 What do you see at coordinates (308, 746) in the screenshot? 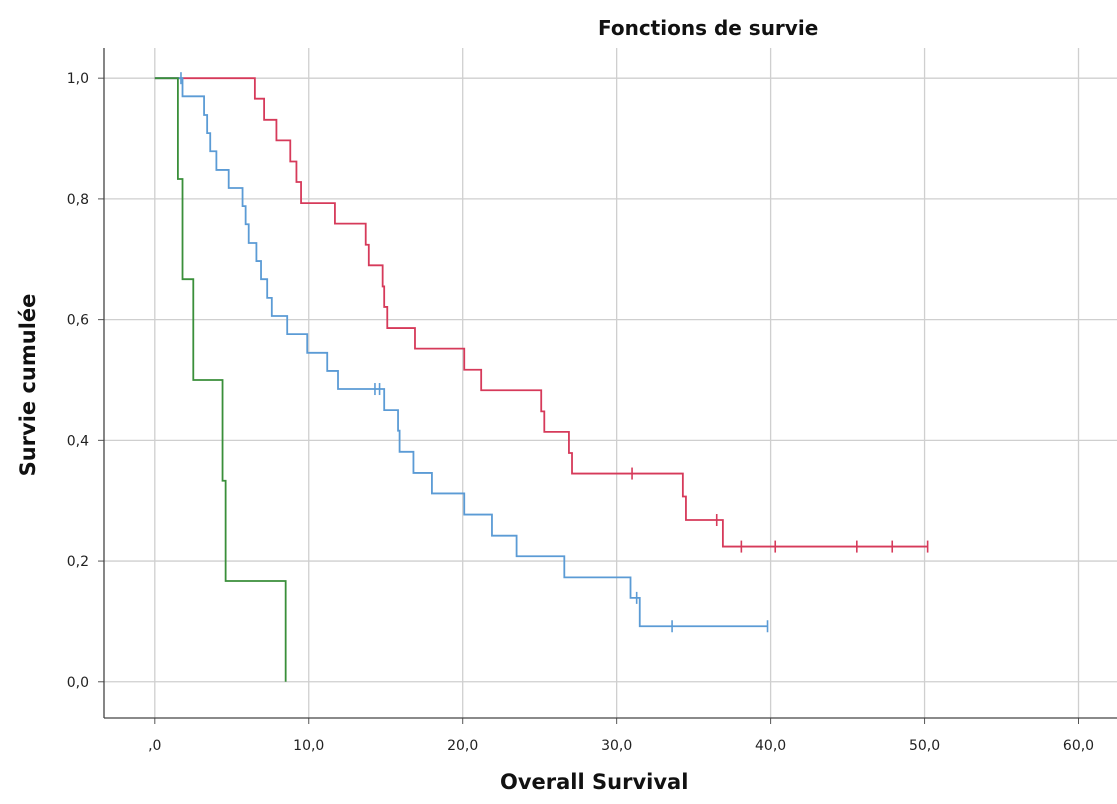
I see `x-tick-label: 10,0` at bounding box center [308, 746].